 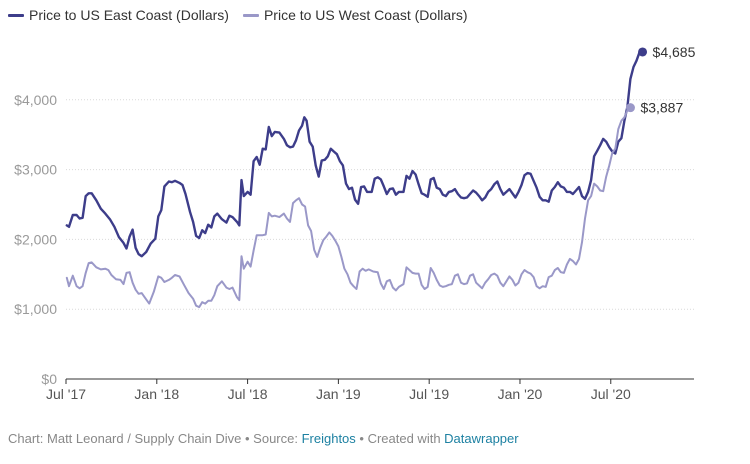 What do you see at coordinates (16, 15) in the screenshot?
I see `legend-swatch-east-coast` at bounding box center [16, 15].